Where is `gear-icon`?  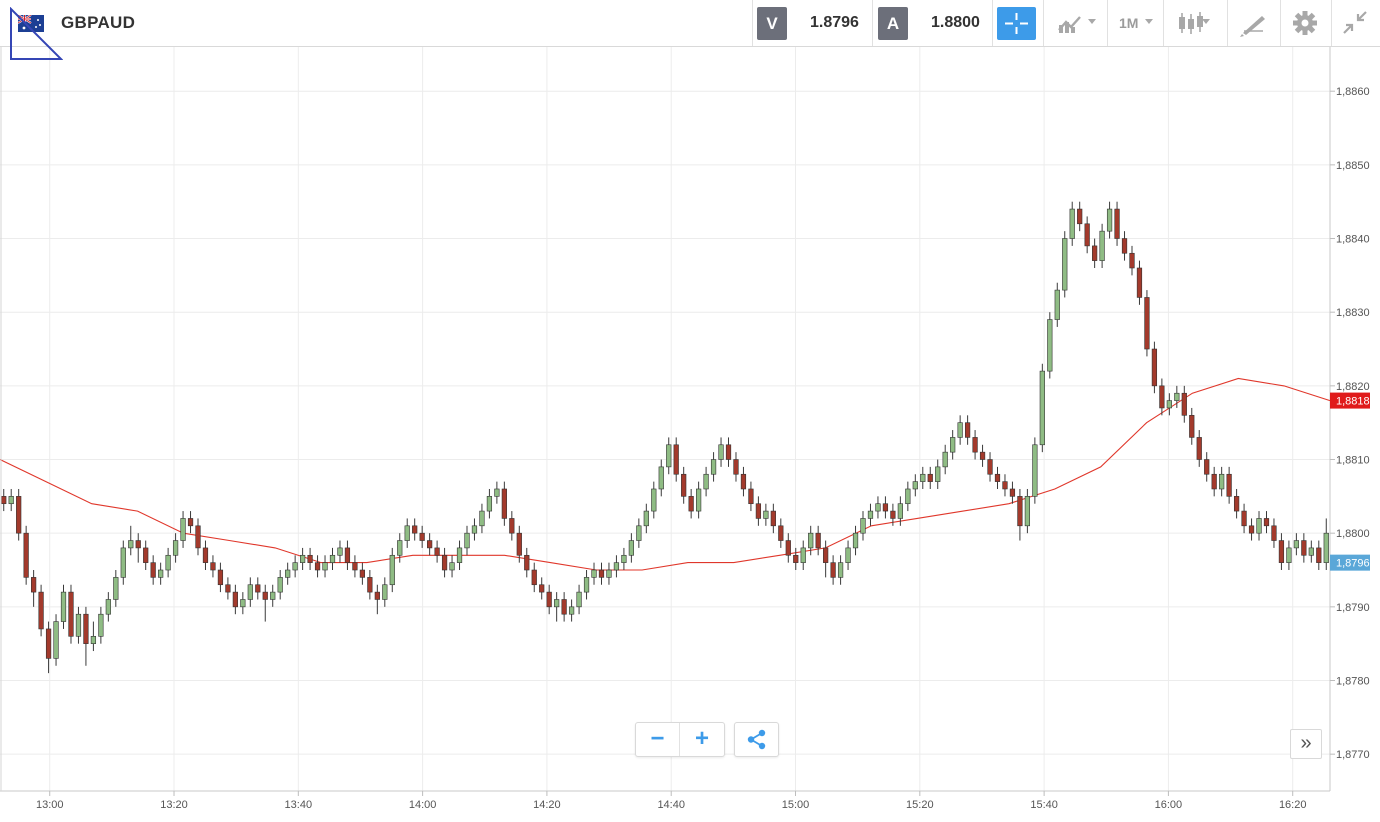
gear-icon is located at coordinates (1305, 23).